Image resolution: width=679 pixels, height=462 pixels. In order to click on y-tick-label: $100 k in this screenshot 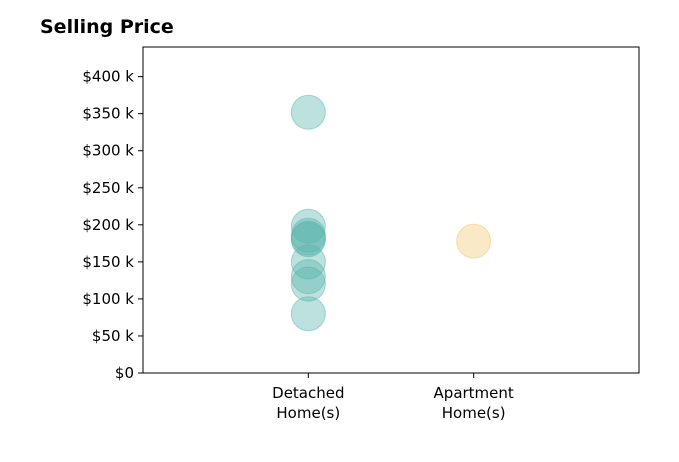, I will do `click(108, 299)`.